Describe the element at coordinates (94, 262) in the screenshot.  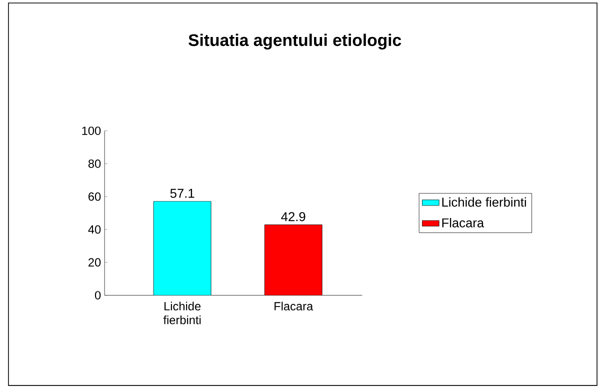
I see `y-tick-label: 20` at that location.